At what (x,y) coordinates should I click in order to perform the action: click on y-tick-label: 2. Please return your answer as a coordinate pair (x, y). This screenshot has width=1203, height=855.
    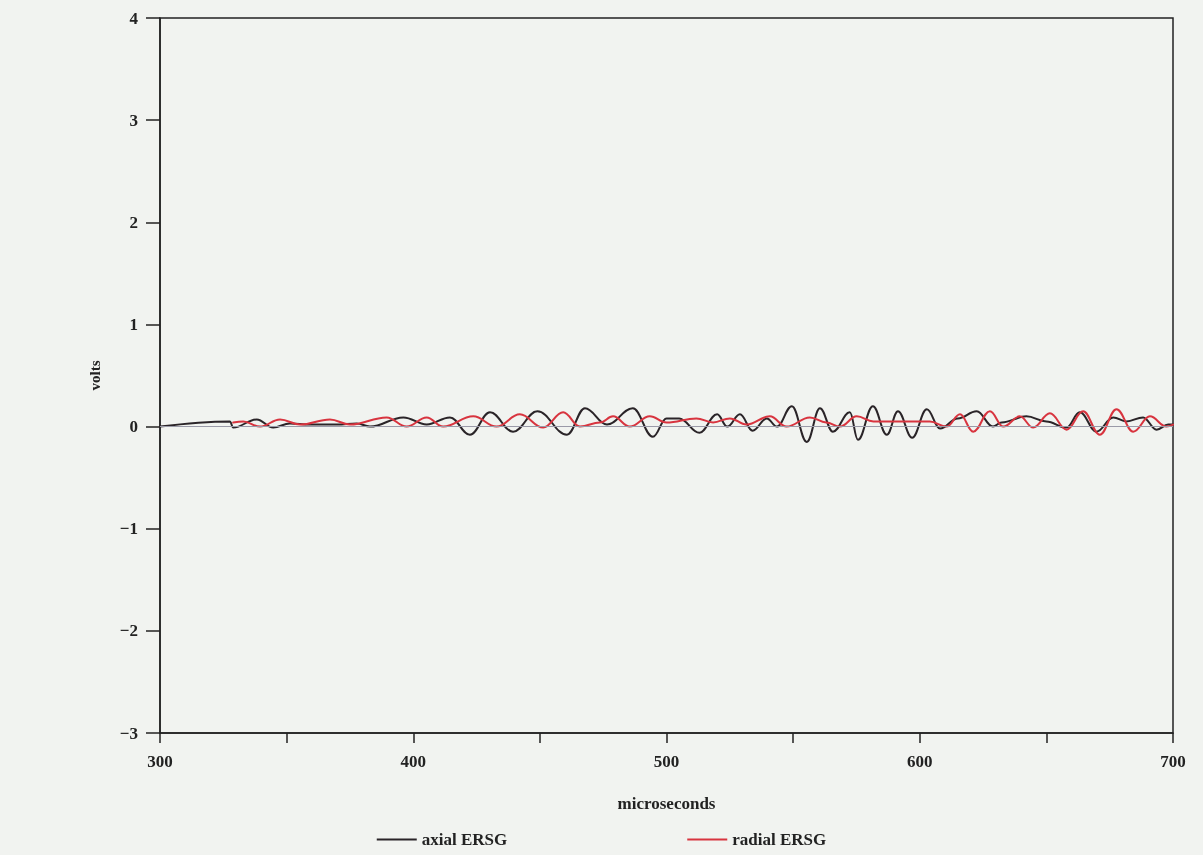
    Looking at the image, I should click on (133, 222).